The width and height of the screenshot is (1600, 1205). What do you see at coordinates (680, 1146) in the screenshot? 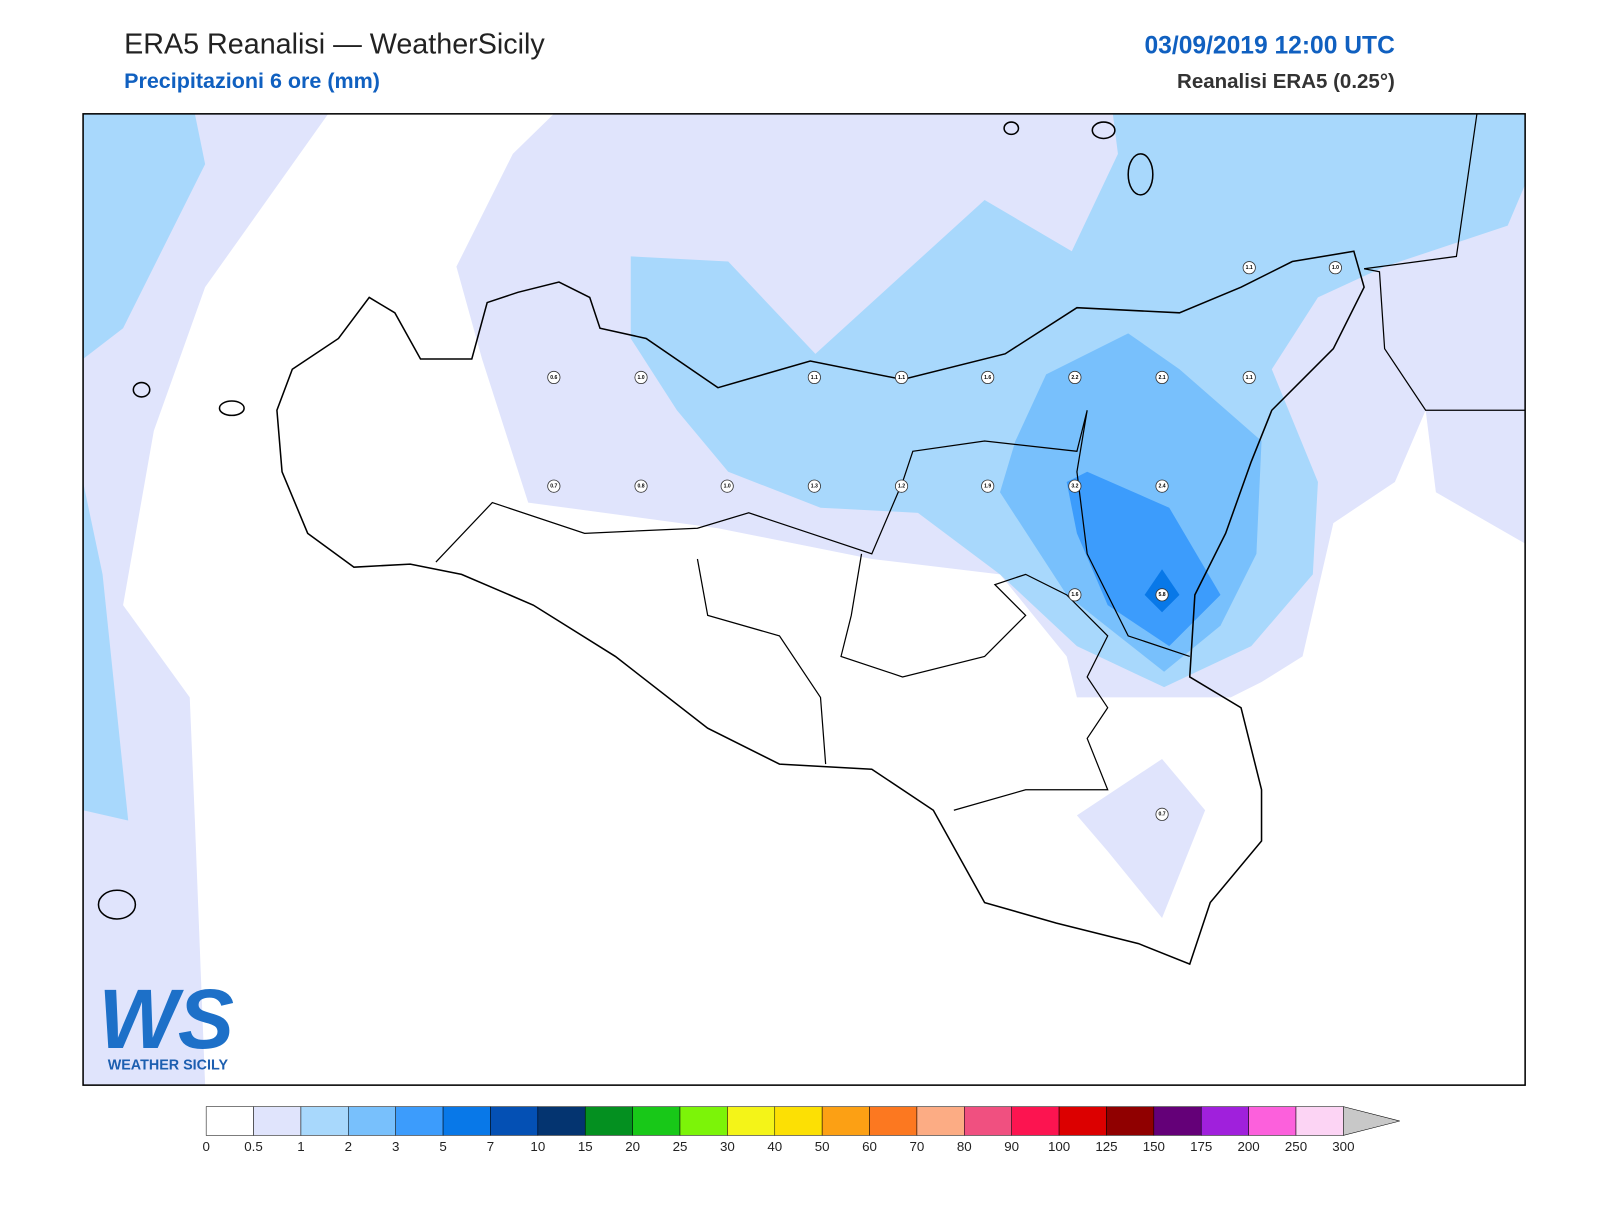
I see `colorbar-tick-label: 25` at bounding box center [680, 1146].